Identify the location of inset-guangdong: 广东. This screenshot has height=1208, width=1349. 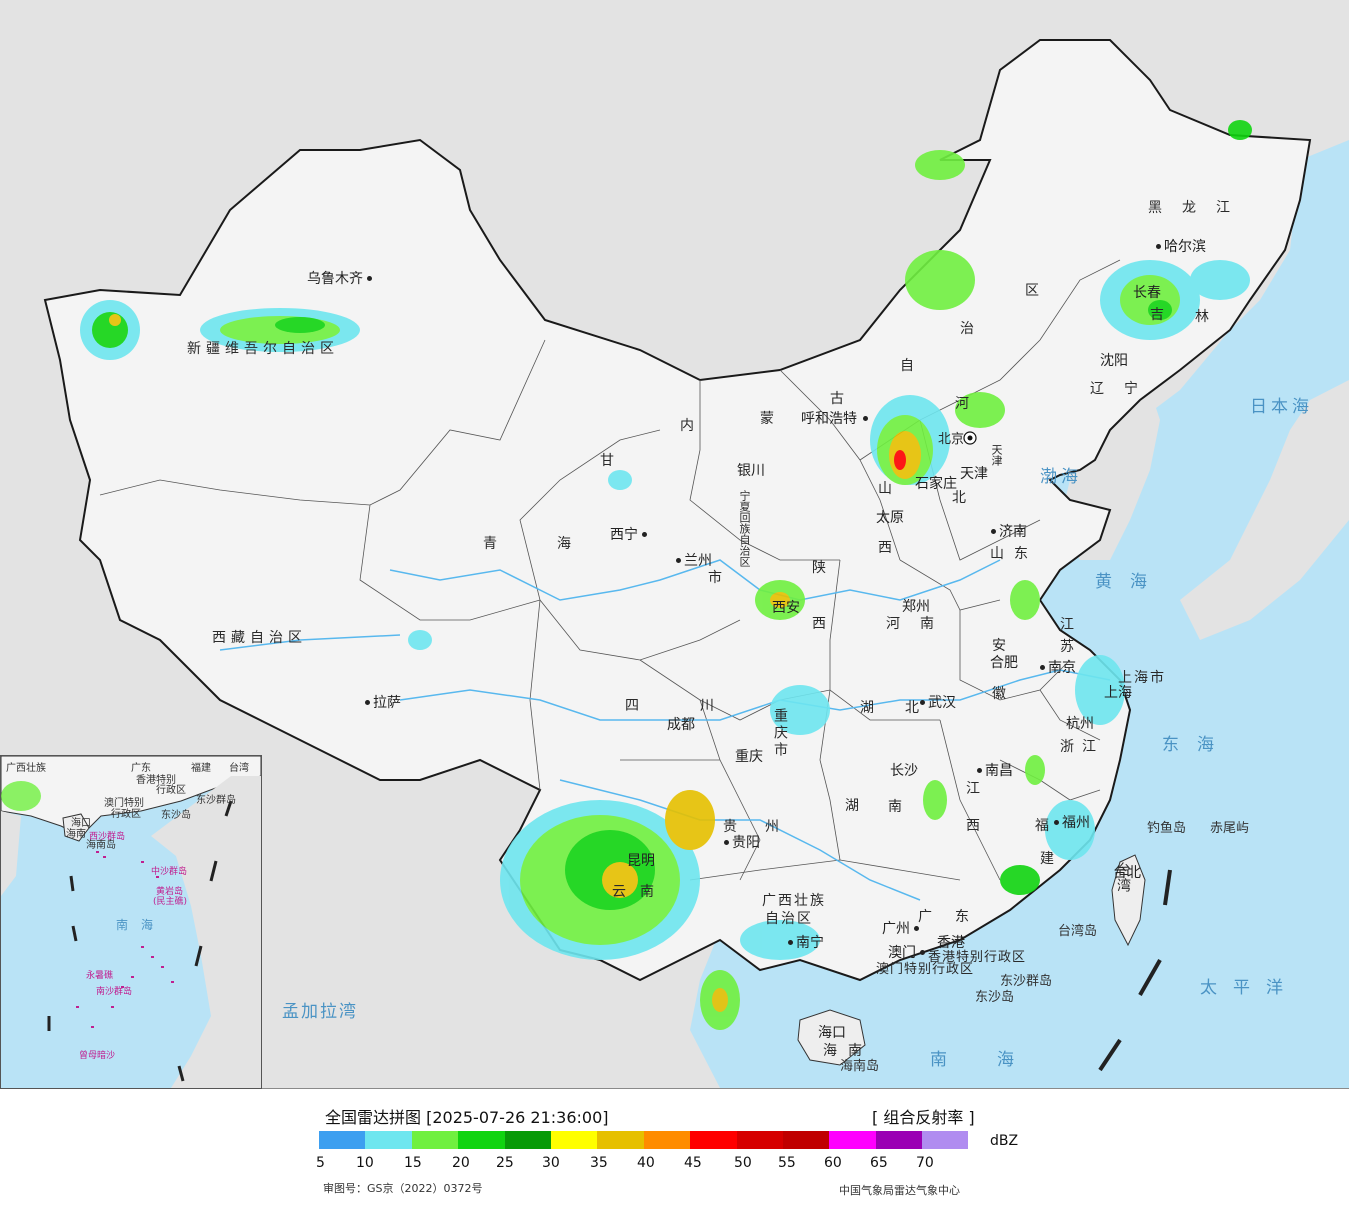
(141, 768).